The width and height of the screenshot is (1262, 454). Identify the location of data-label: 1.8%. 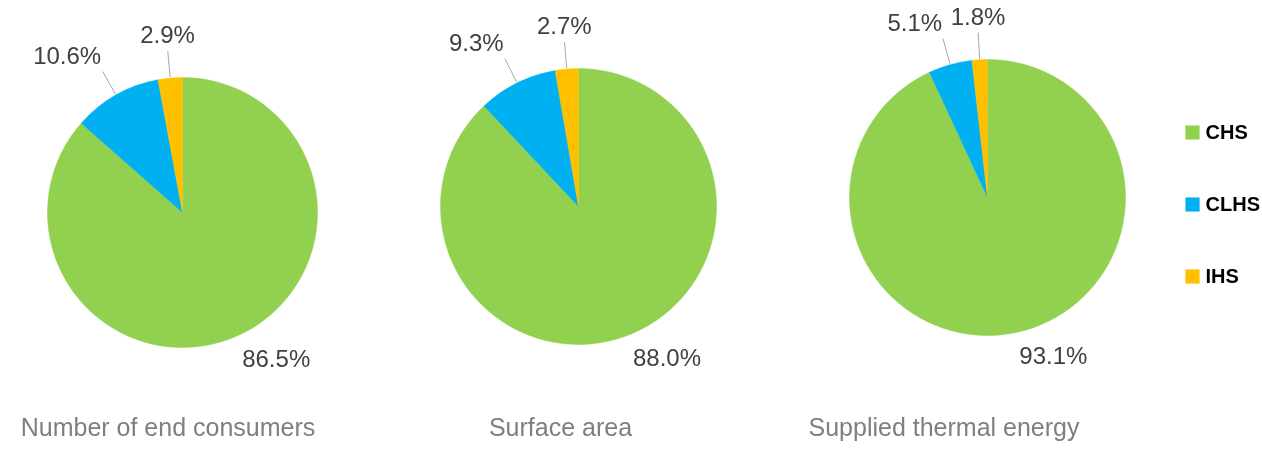
(978, 16).